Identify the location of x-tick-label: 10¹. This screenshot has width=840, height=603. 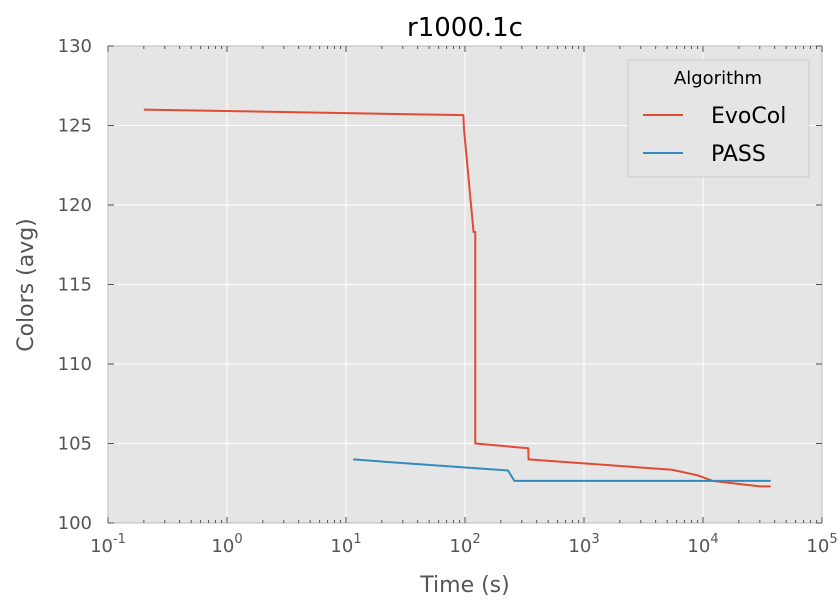
(345, 544).